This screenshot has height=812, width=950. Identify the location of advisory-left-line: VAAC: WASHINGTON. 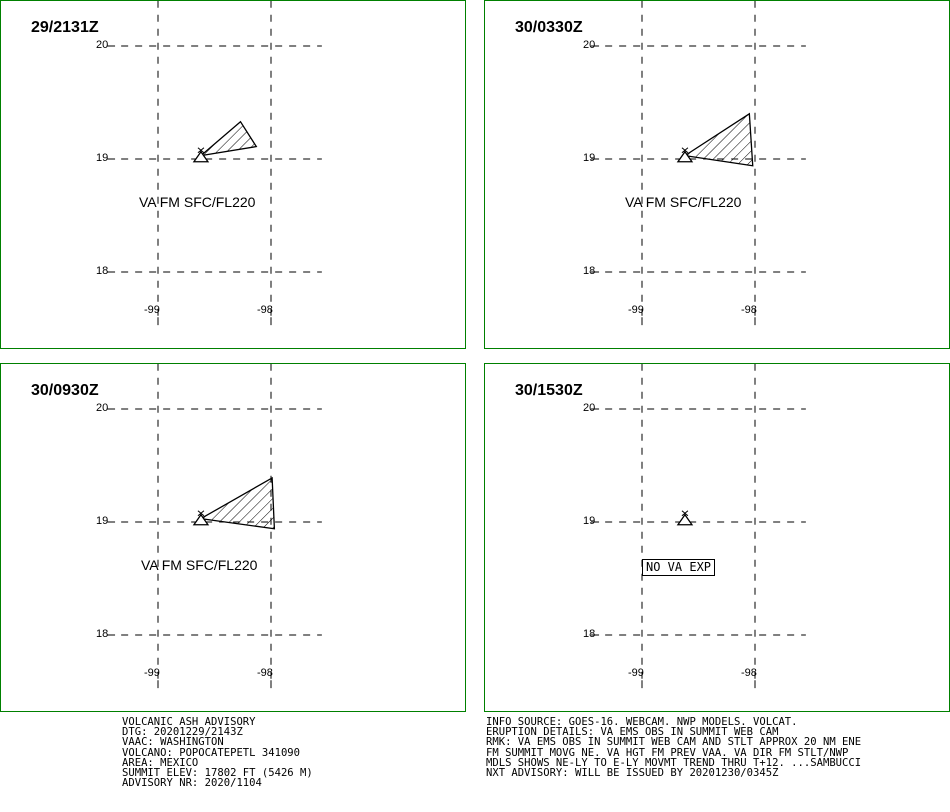
(173, 742).